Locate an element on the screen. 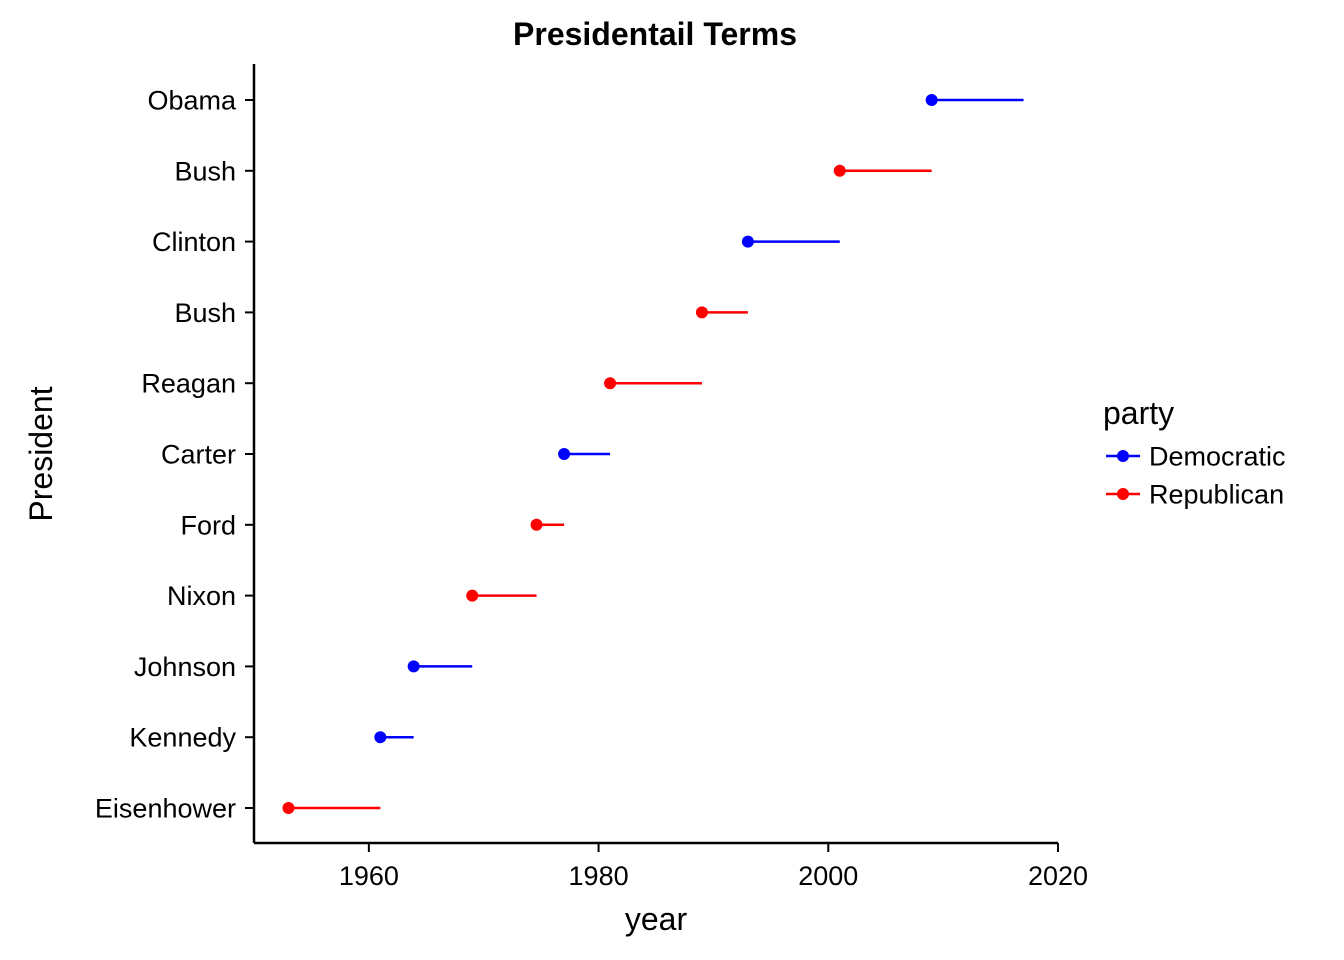  y-tick-label: Clinton is located at coordinates (194, 242).